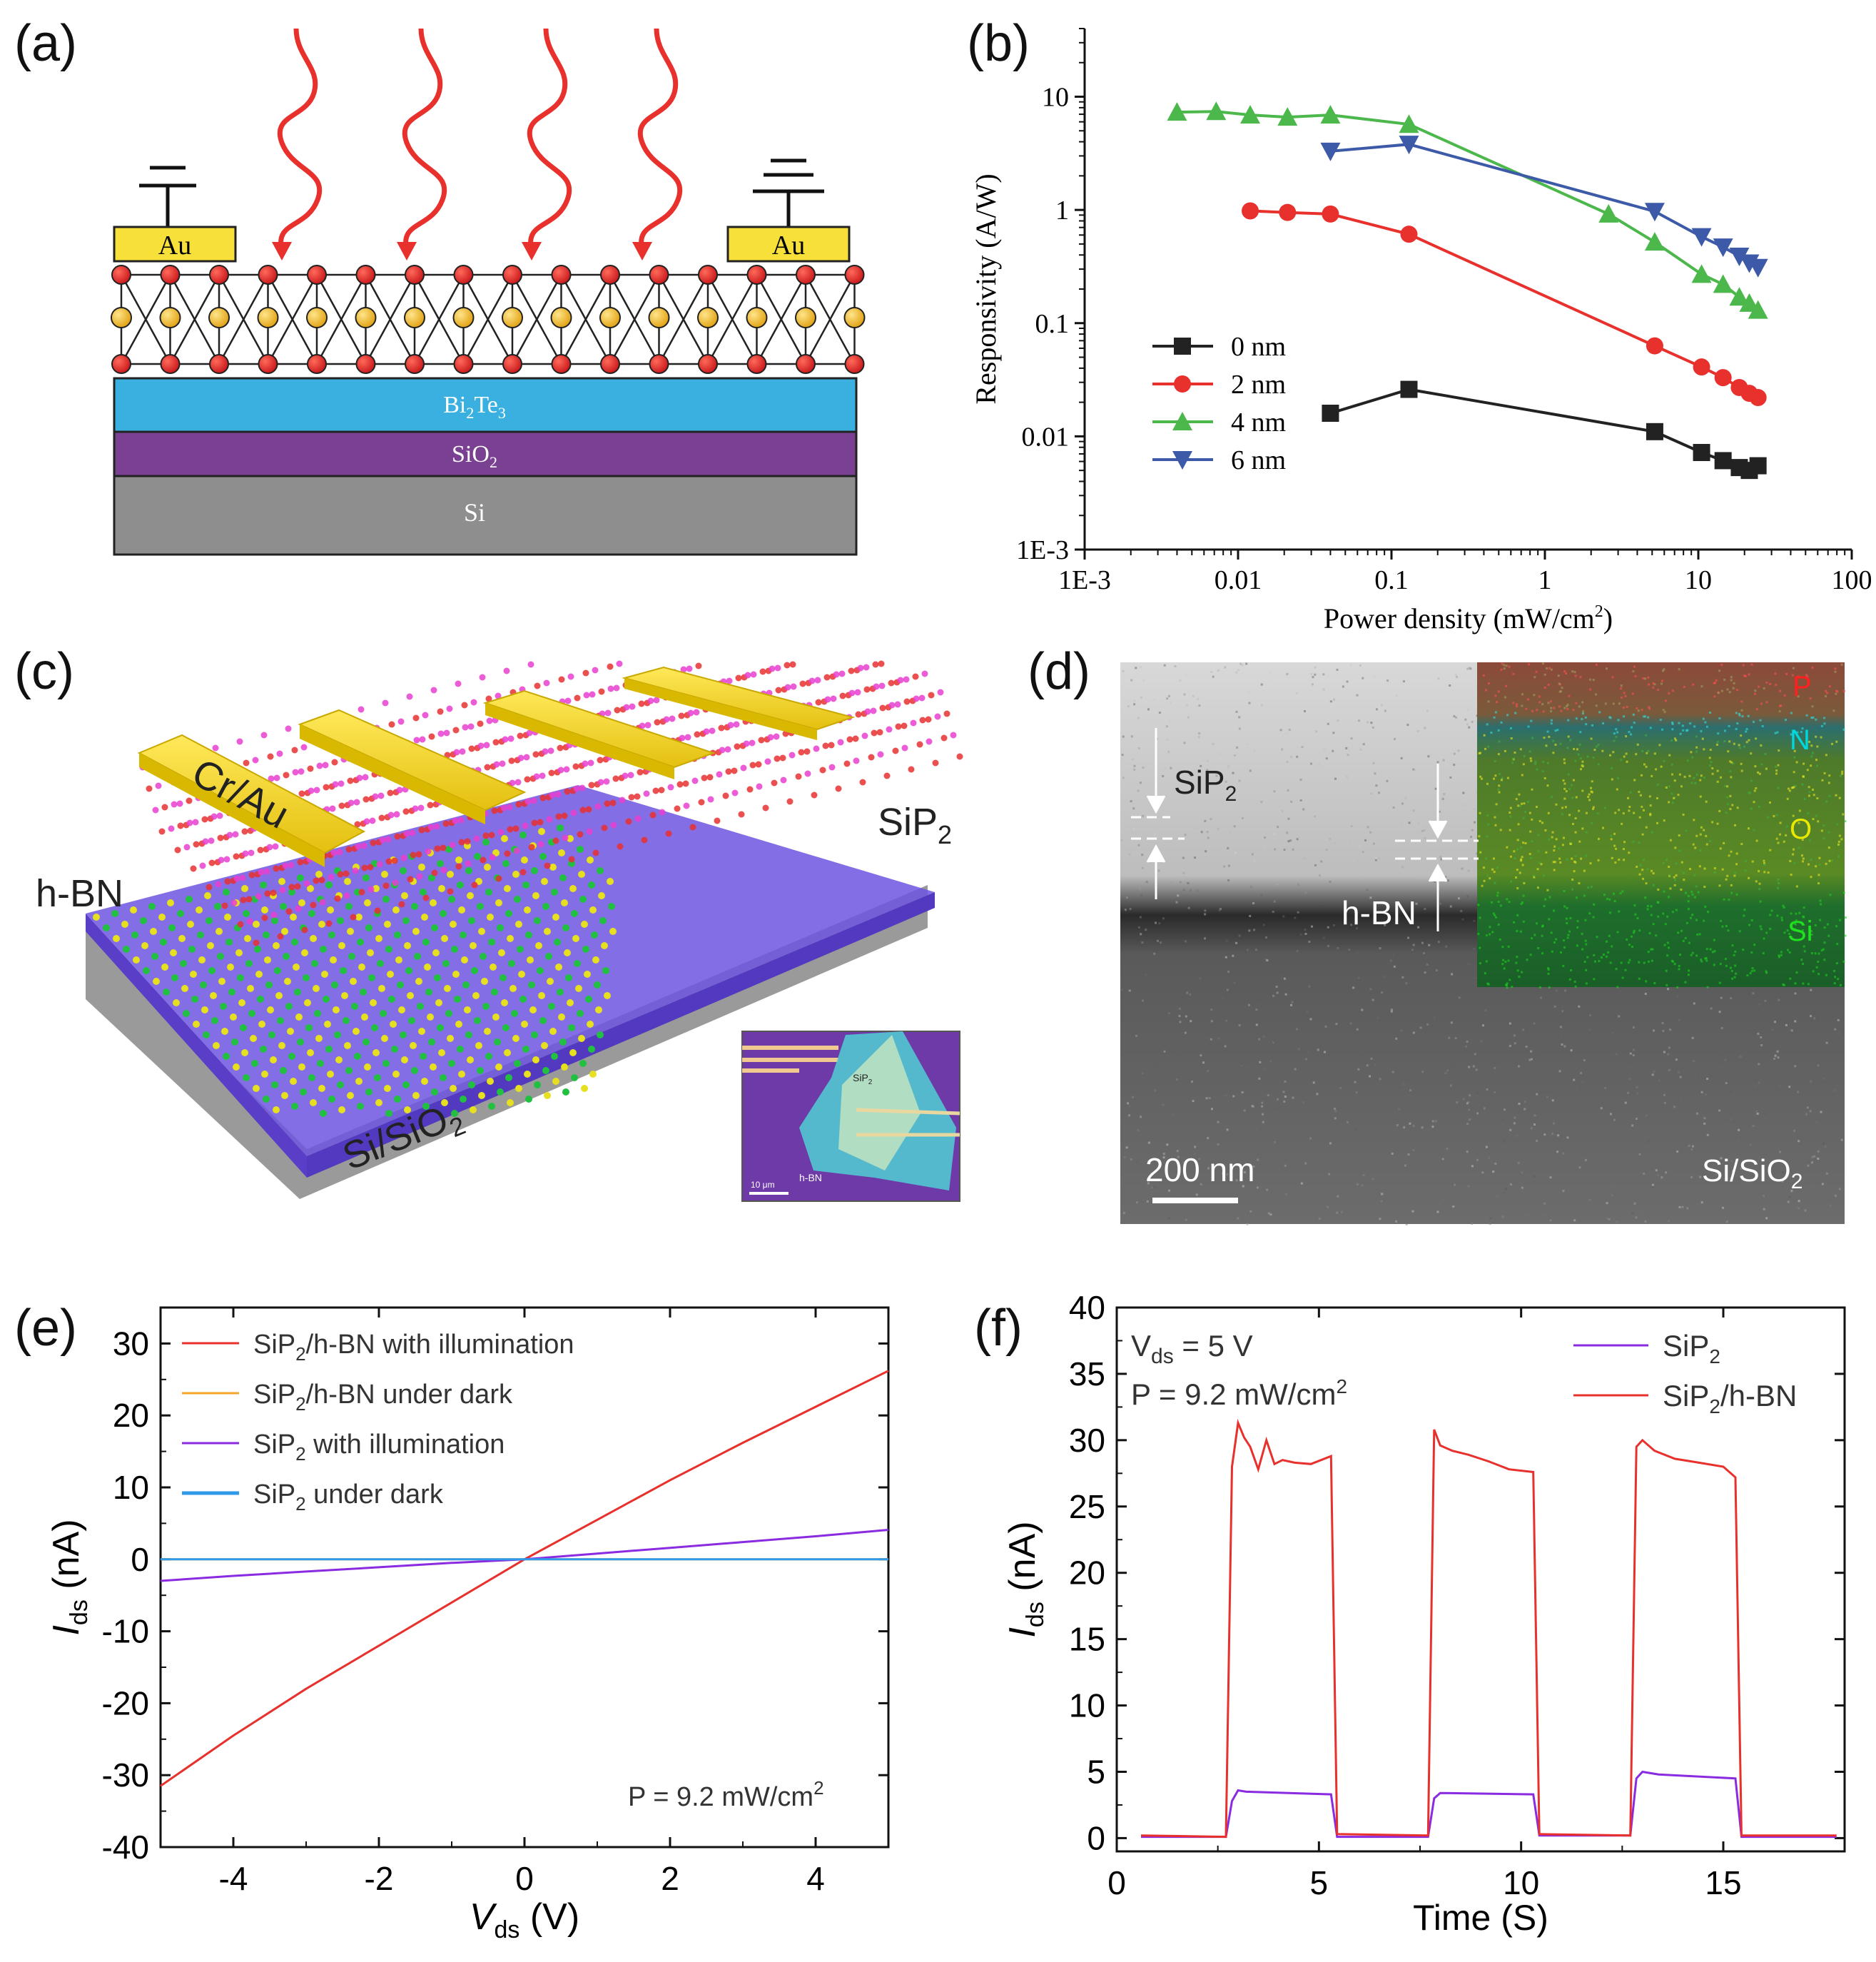 This screenshot has width=1876, height=1962. Describe the element at coordinates (1239, 1393) in the screenshot. I see `power-annotation: P = 9.2 mW/cm2` at that location.